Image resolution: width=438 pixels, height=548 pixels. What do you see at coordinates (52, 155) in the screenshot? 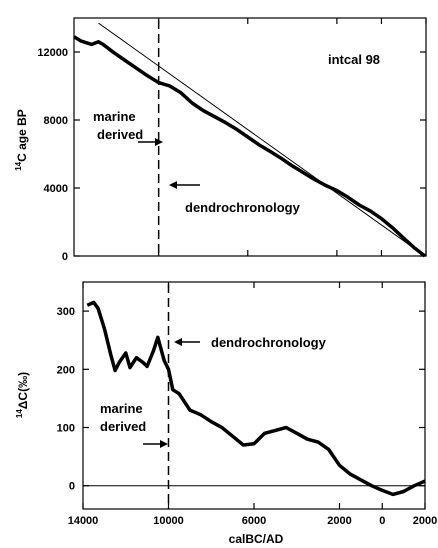
I see `top-ytick-labels: 0 4000 8000 12000` at bounding box center [52, 155].